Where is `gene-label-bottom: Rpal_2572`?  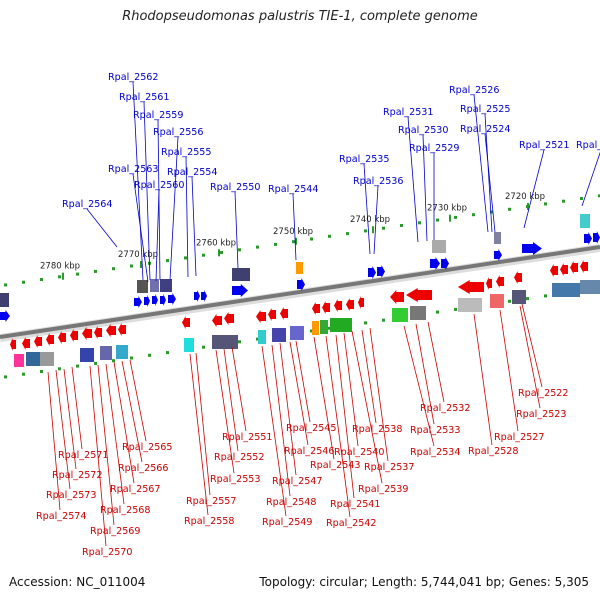 gene-label-bottom: Rpal_2572 is located at coordinates (77, 475).